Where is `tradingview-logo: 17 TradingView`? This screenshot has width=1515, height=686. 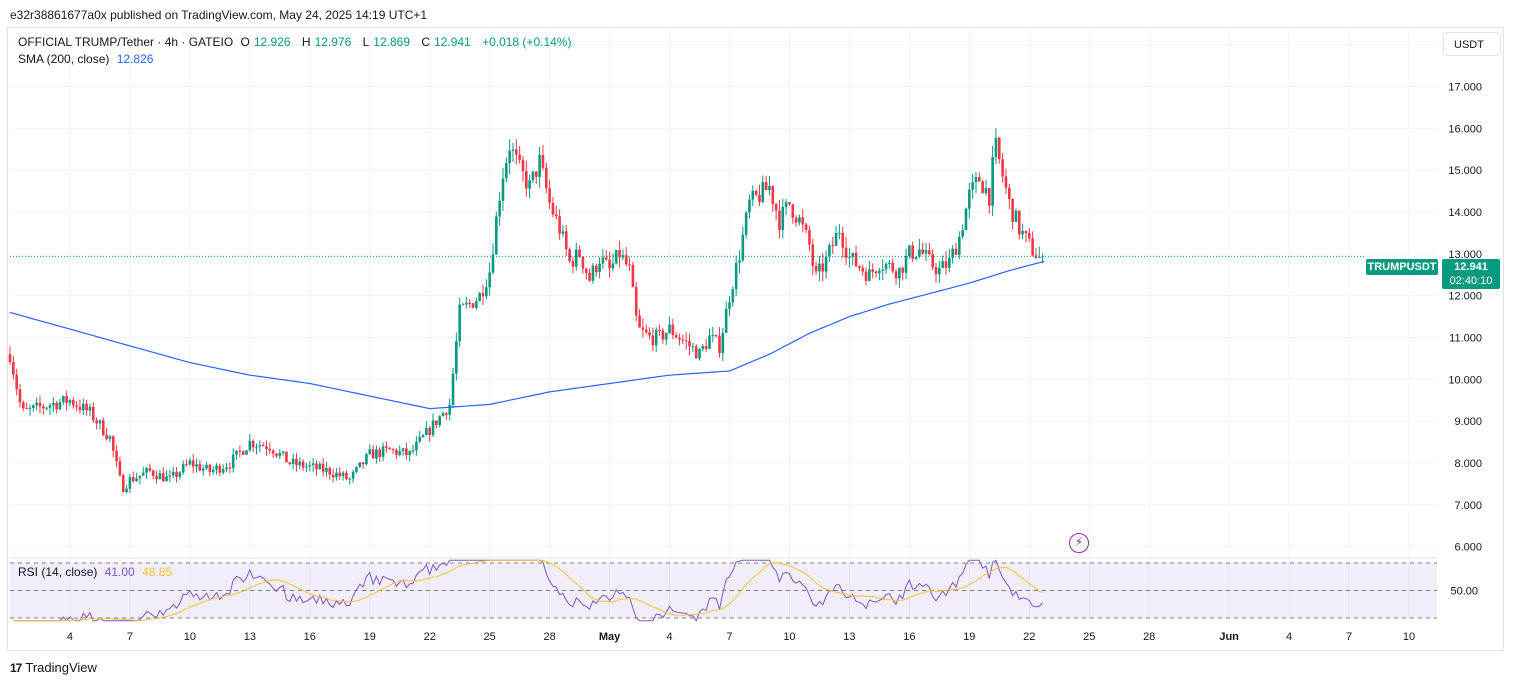 tradingview-logo: 17 TradingView is located at coordinates (53, 667).